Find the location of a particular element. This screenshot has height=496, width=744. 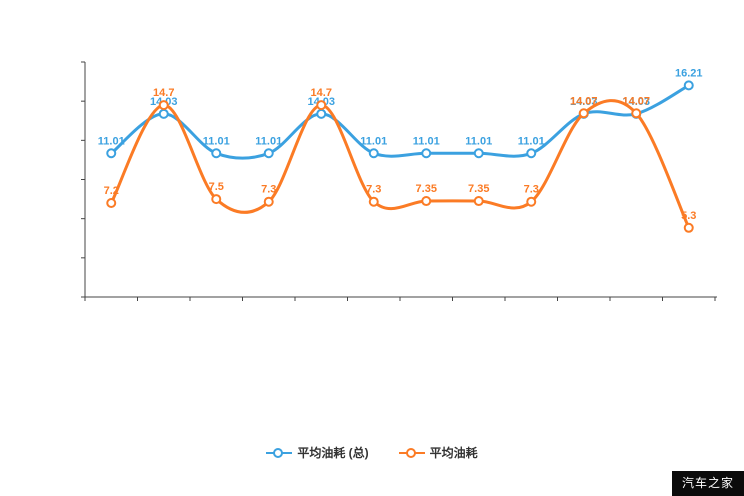

data-point-label: 16.21 is located at coordinates (689, 73).